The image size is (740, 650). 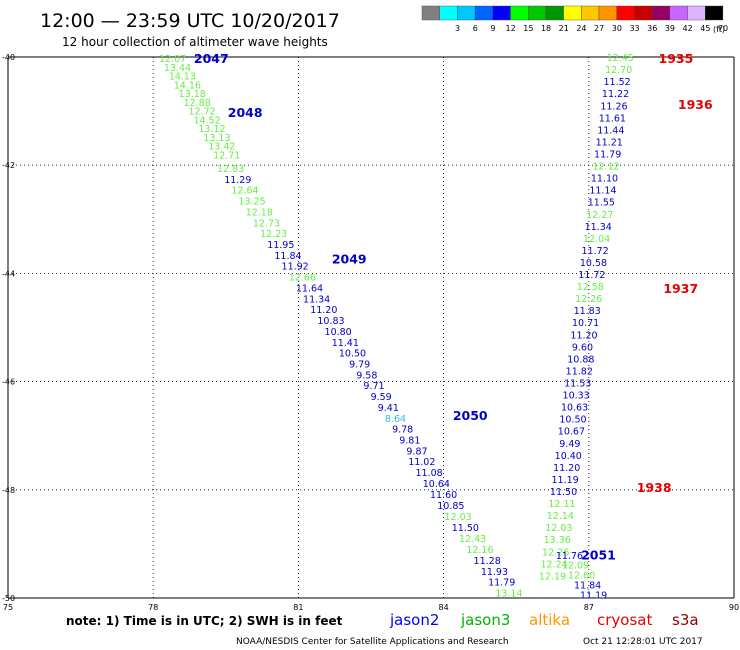 What do you see at coordinates (581, 576) in the screenshot?
I see `data-point-value: 12.60` at bounding box center [581, 576].